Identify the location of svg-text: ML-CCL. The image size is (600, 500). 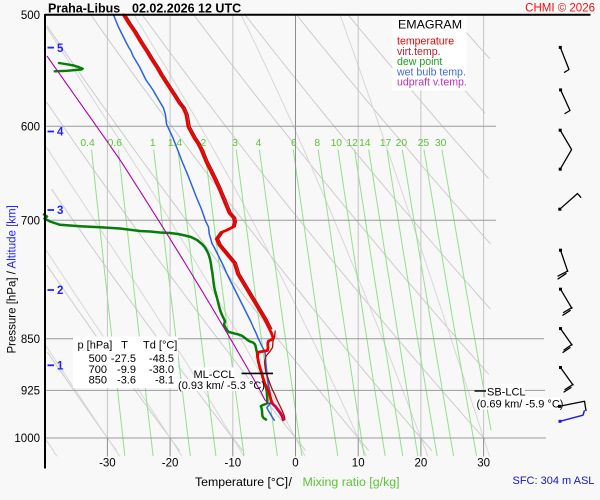
(214, 375).